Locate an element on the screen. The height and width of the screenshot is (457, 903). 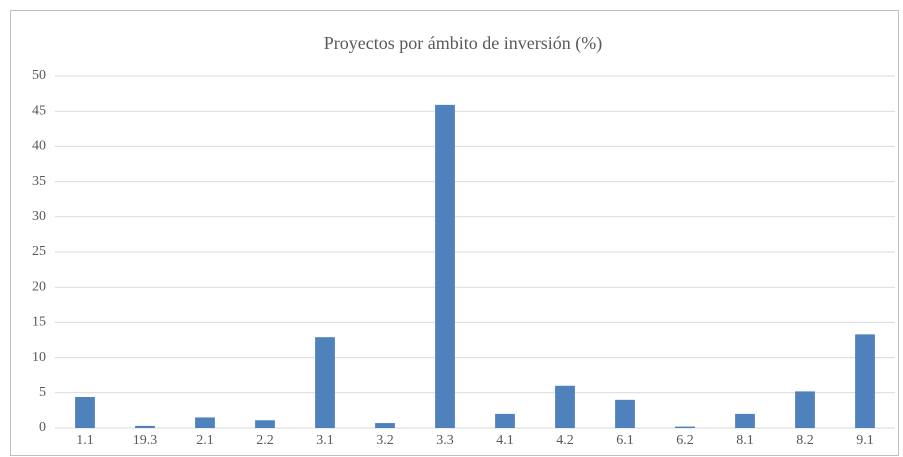
x-tick-label: 6.2 is located at coordinates (685, 440).